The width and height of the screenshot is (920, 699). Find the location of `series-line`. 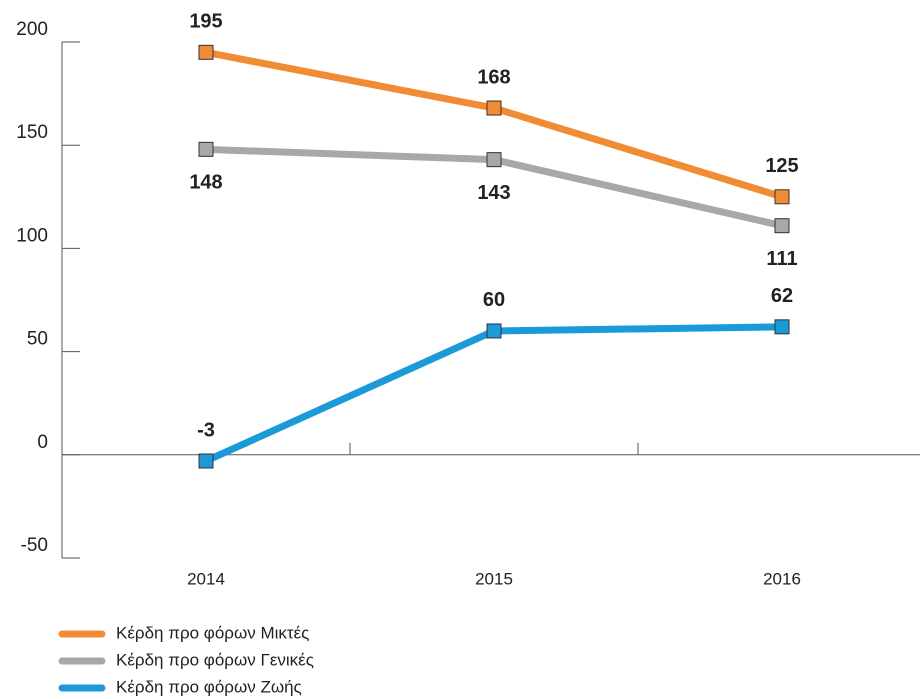

series-line is located at coordinates (493, 394).